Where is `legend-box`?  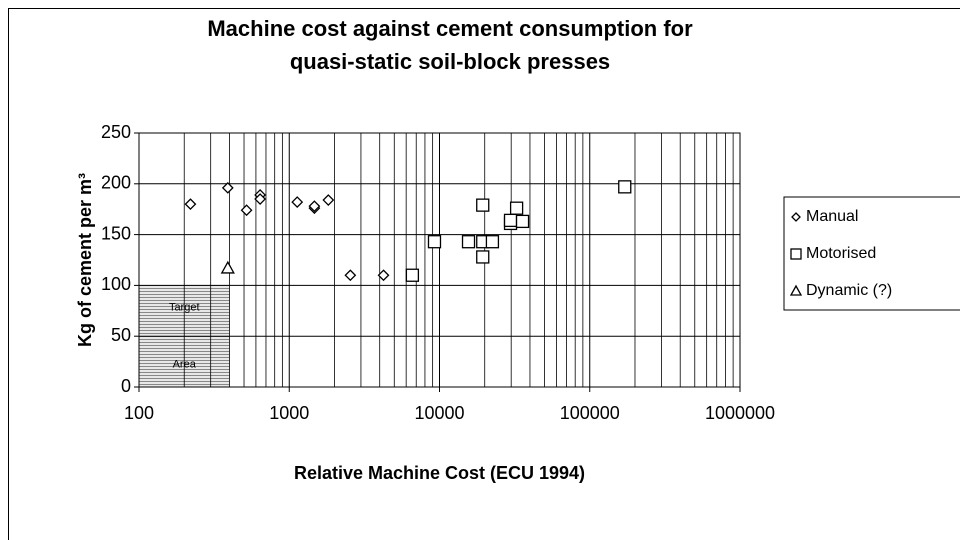 legend-box is located at coordinates (871, 253).